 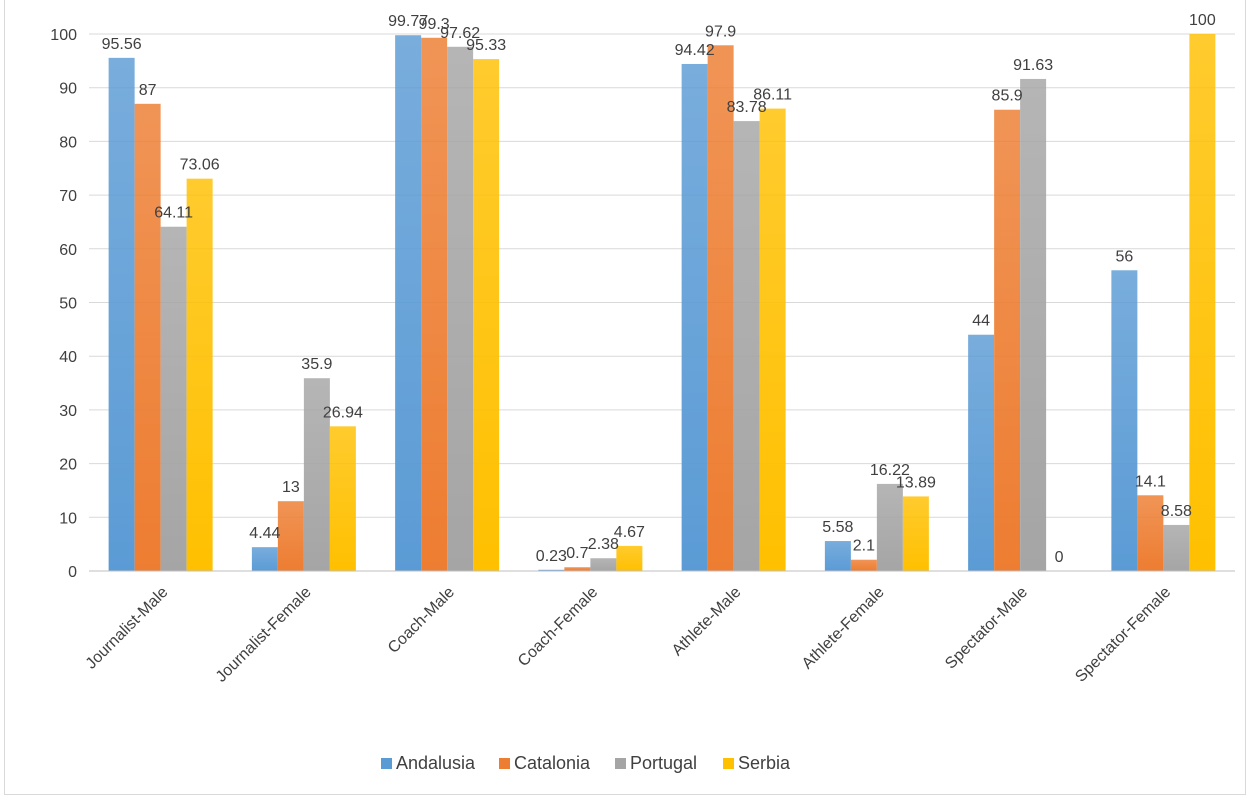 What do you see at coordinates (421, 620) in the screenshot?
I see `x-tick-label: Coach-Male` at bounding box center [421, 620].